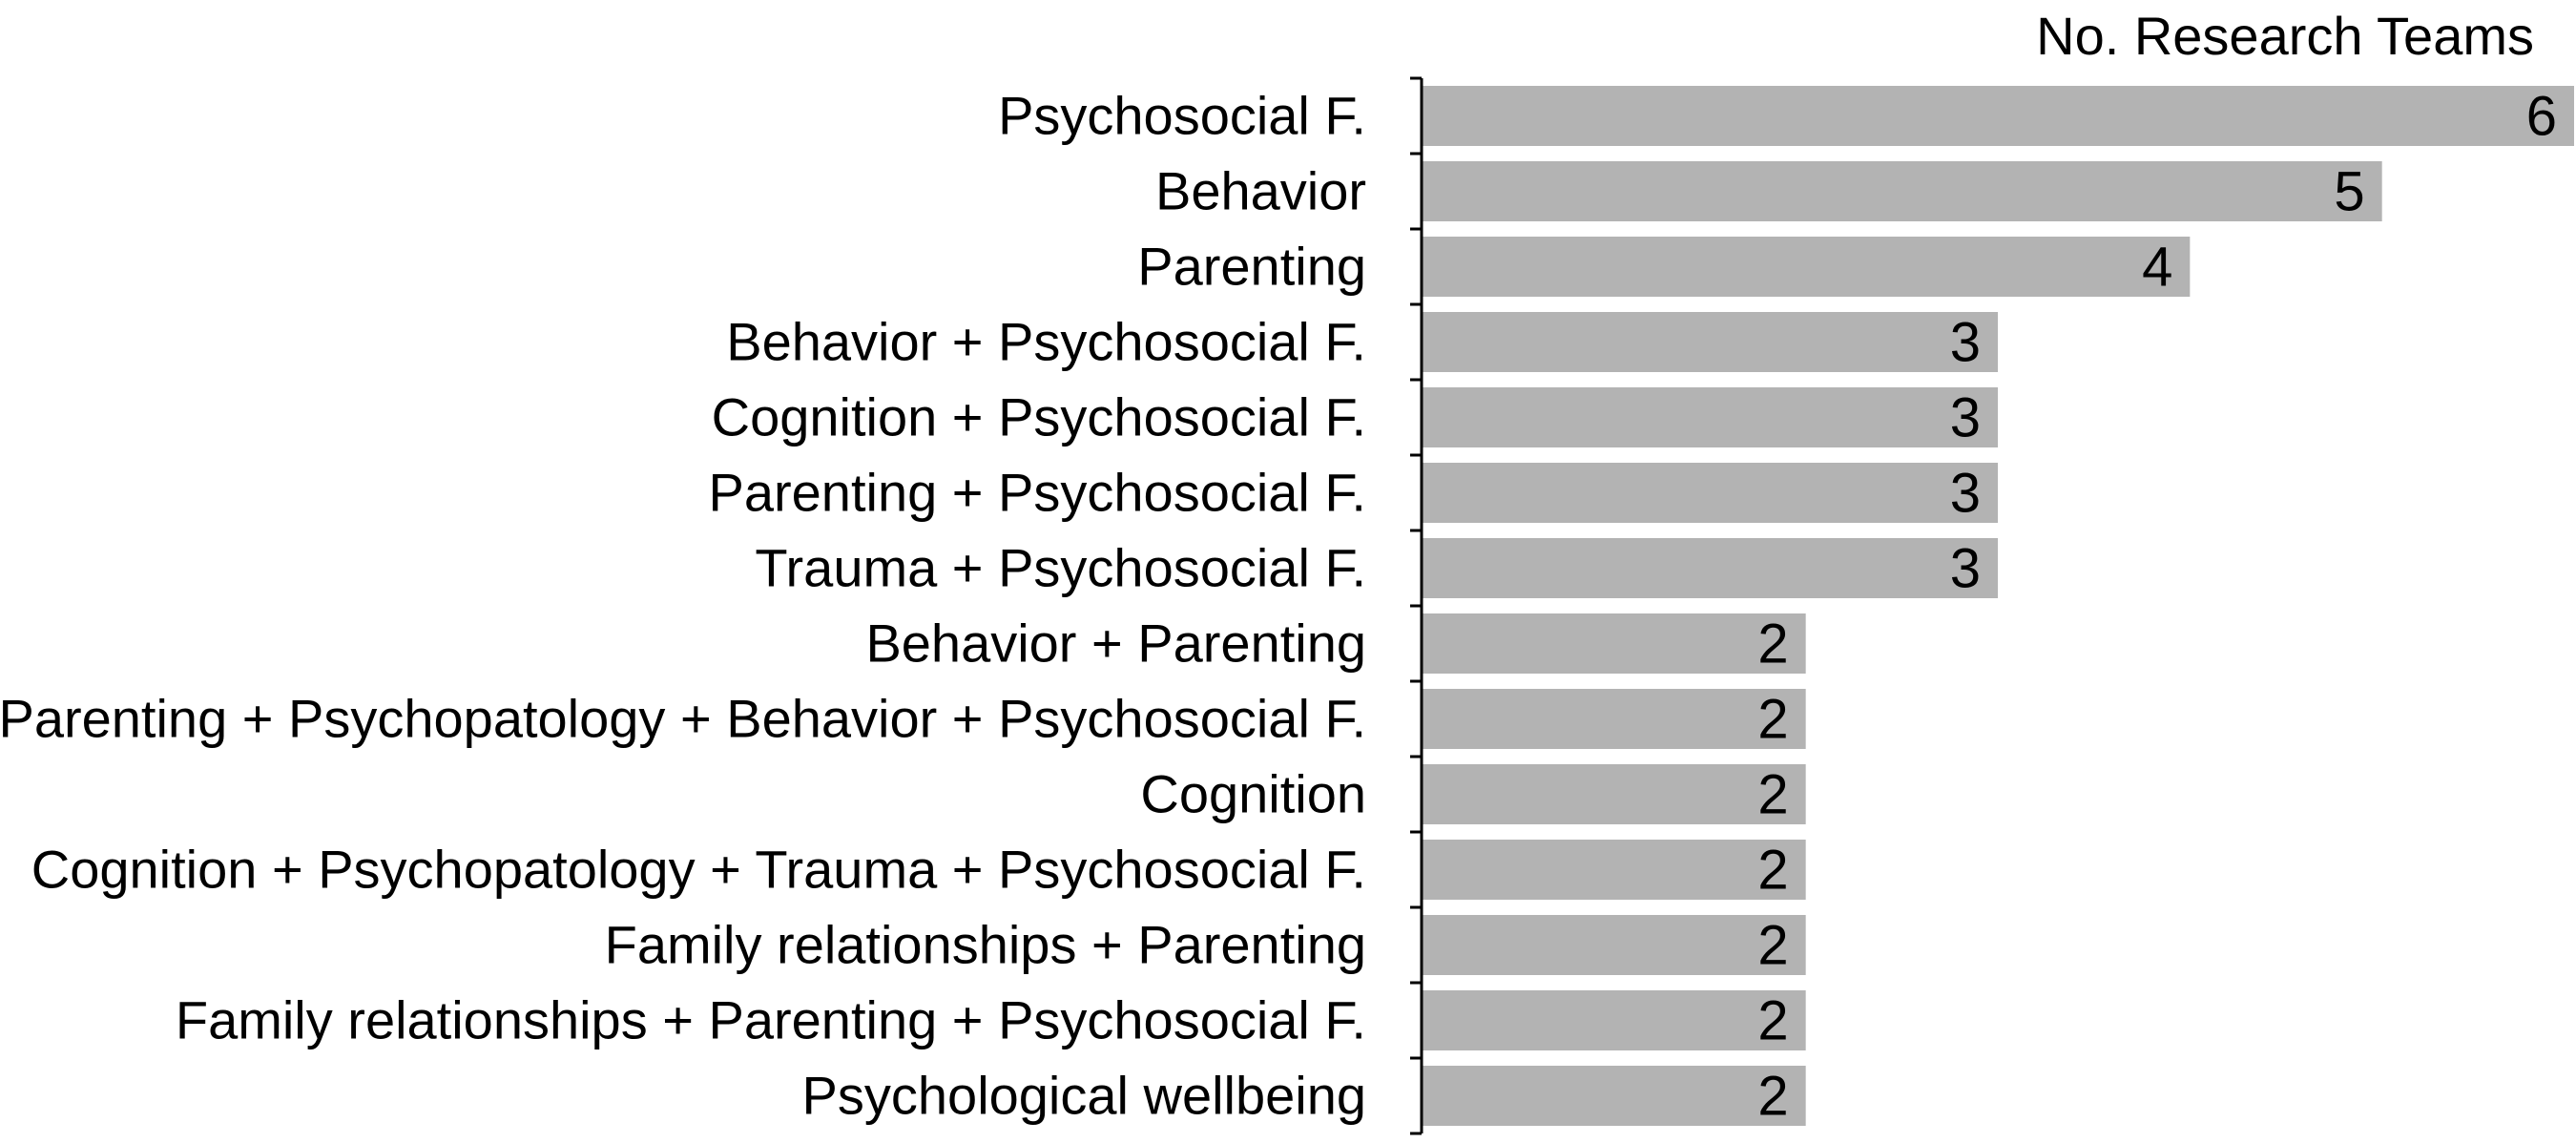 This screenshot has width=2576, height=1143. What do you see at coordinates (2541, 117) in the screenshot?
I see `value-label: 6` at bounding box center [2541, 117].